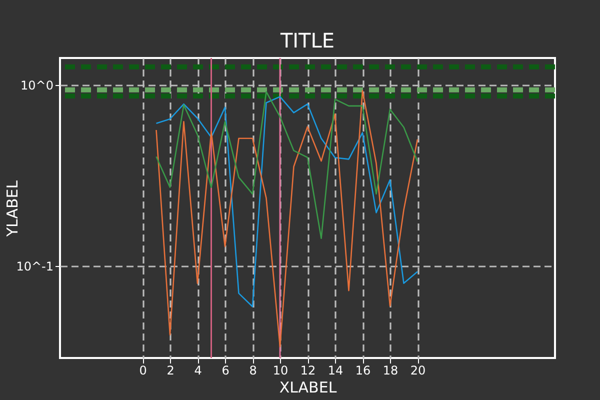 This screenshot has height=400, width=600. I want to click on x-axis-title: XLABEL, so click(308, 387).